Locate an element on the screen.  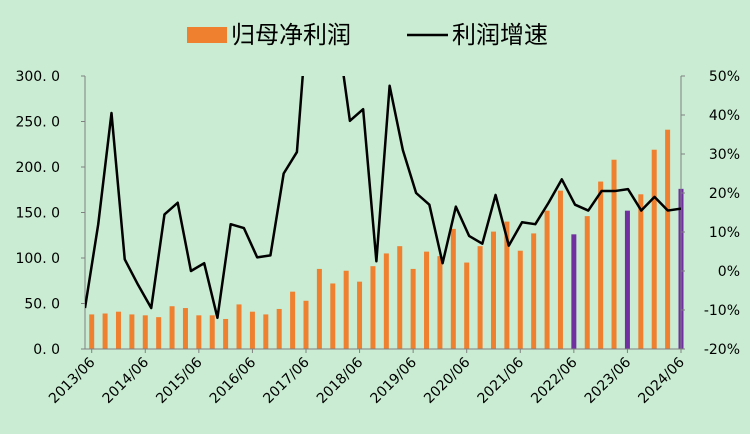
x-tick-label: 2024/06 is located at coordinates (661, 380).